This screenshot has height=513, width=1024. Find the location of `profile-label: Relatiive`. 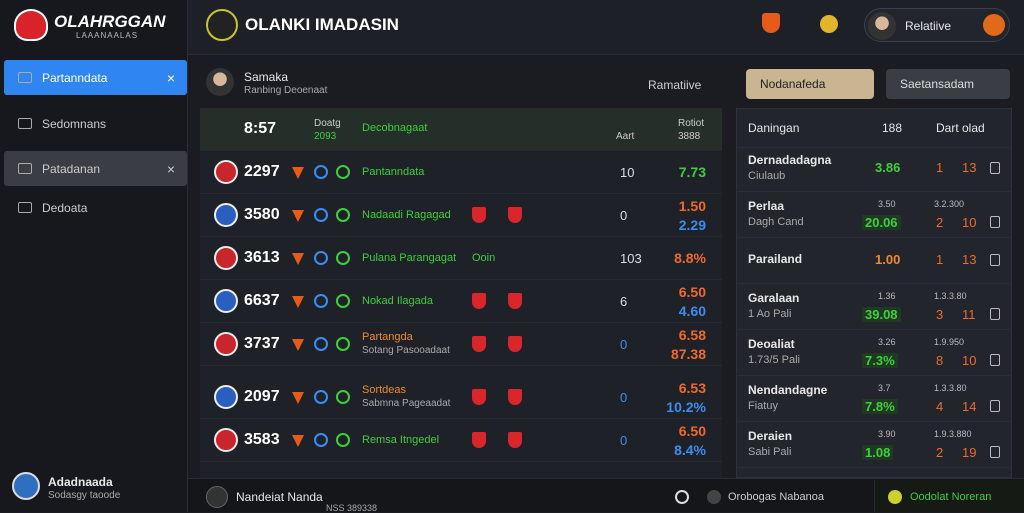

profile-label: Relatiive is located at coordinates (928, 26).